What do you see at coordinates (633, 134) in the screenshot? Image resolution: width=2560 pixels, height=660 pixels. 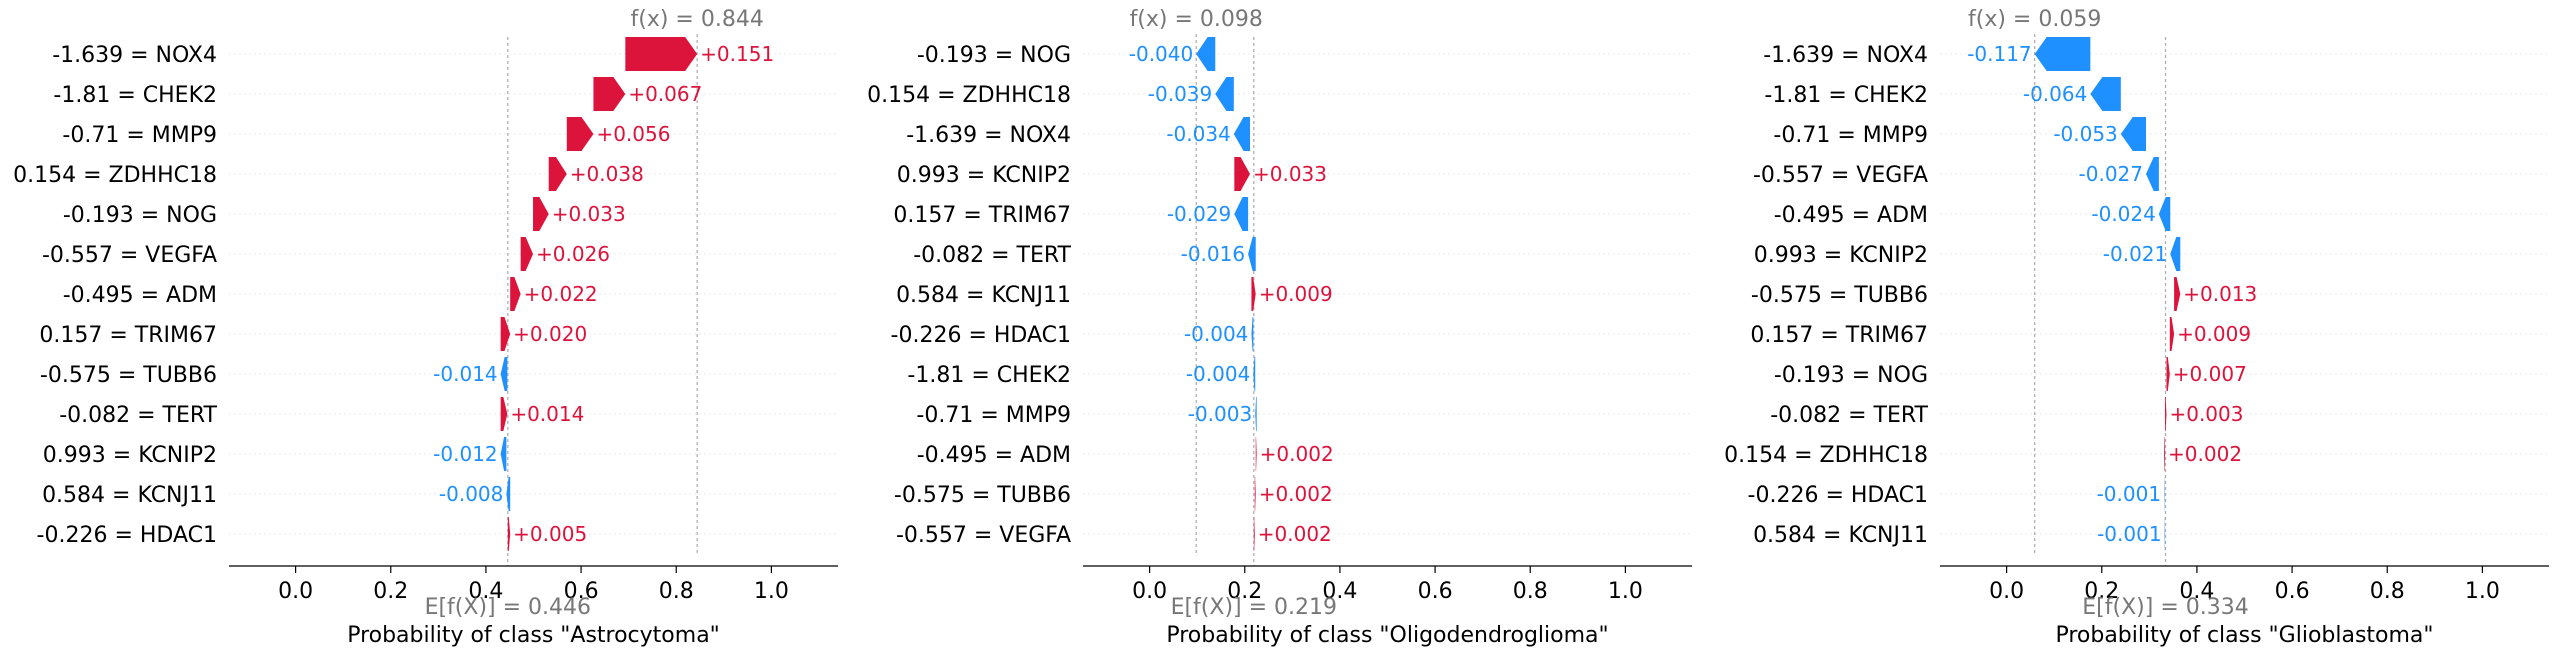 I see `contribution-value-label: +0.056` at bounding box center [633, 134].